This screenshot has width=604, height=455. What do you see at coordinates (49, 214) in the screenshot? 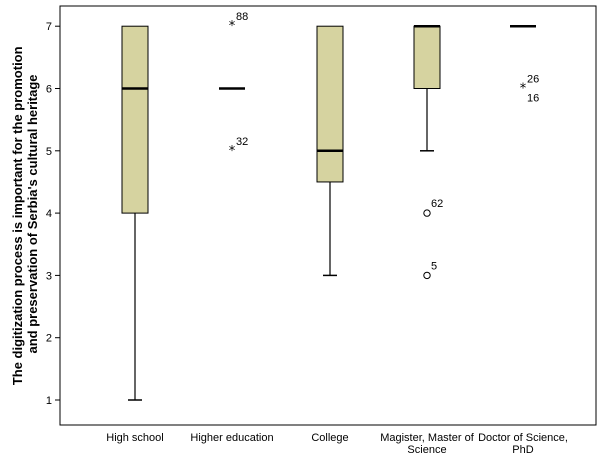
I see `y-tick-label: 4` at bounding box center [49, 214].